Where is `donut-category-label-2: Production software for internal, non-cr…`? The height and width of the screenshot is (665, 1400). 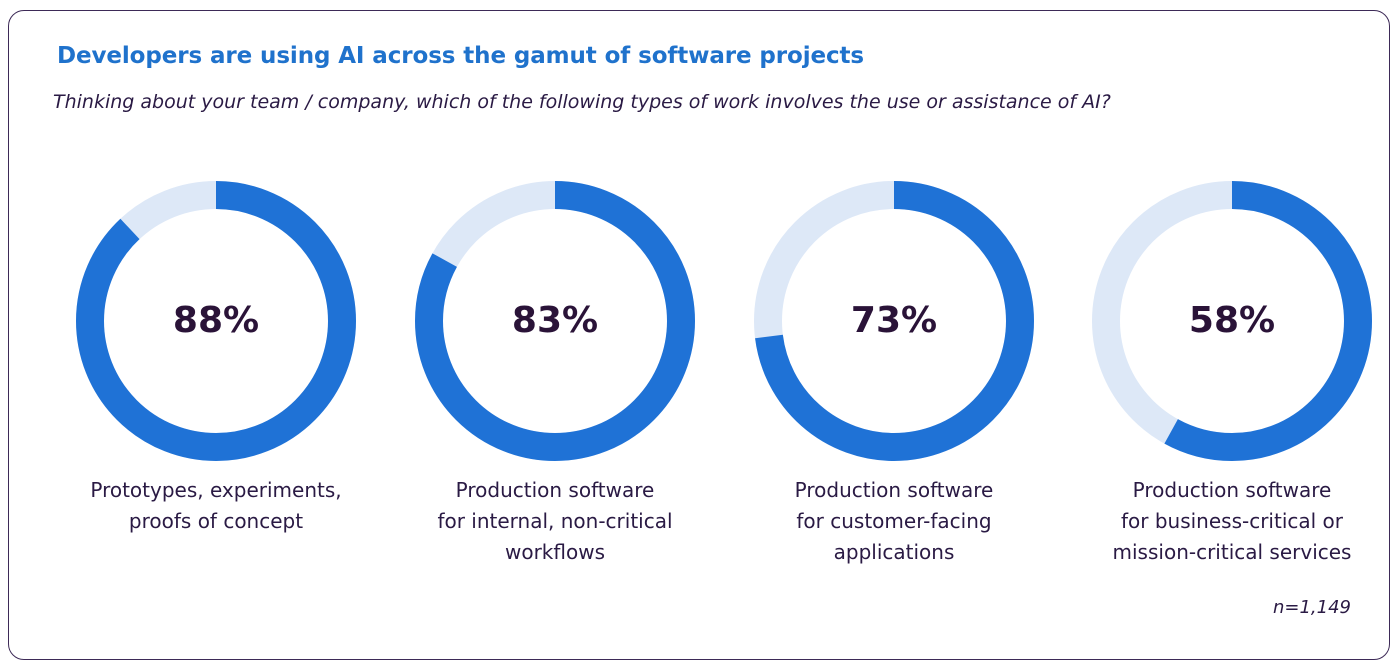
donut-category-label-2: Production software for internal, non-cr… is located at coordinates (555, 521).